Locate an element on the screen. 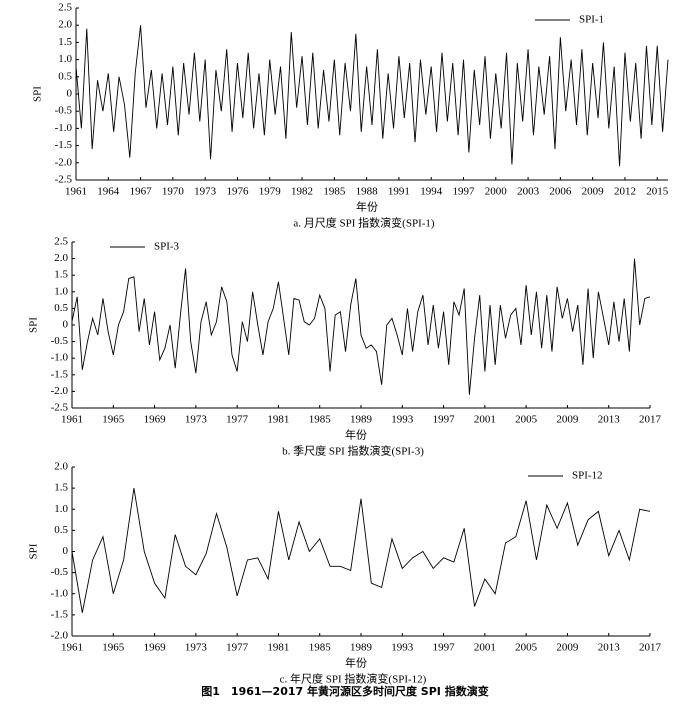 This screenshot has height=705, width=674. x-tick-label: 1991 is located at coordinates (399, 192).